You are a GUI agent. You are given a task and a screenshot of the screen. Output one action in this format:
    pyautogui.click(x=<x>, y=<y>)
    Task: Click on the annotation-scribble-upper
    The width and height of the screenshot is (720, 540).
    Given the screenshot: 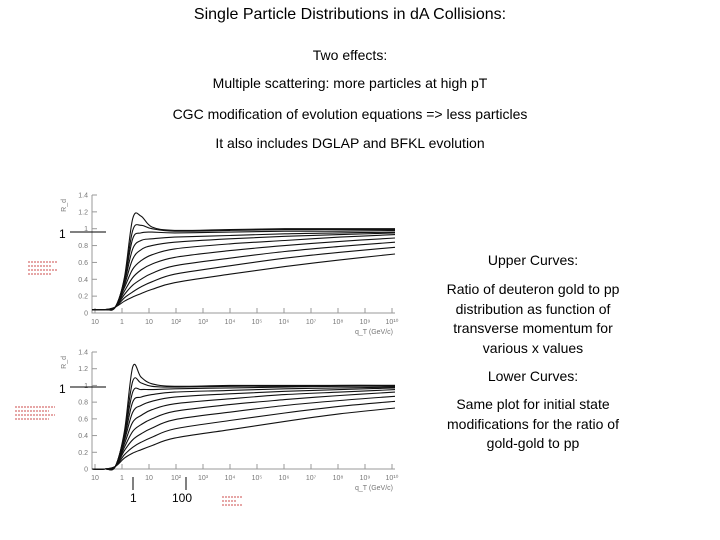 What is the action you would take?
    pyautogui.click(x=43, y=268)
    